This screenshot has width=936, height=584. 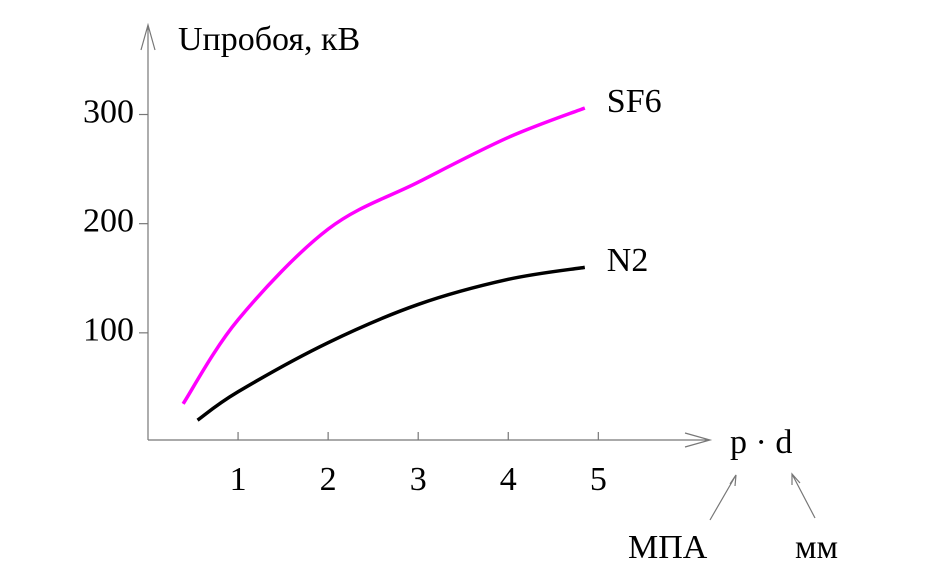 What do you see at coordinates (328, 479) in the screenshot?
I see `x-tick-label: 2` at bounding box center [328, 479].